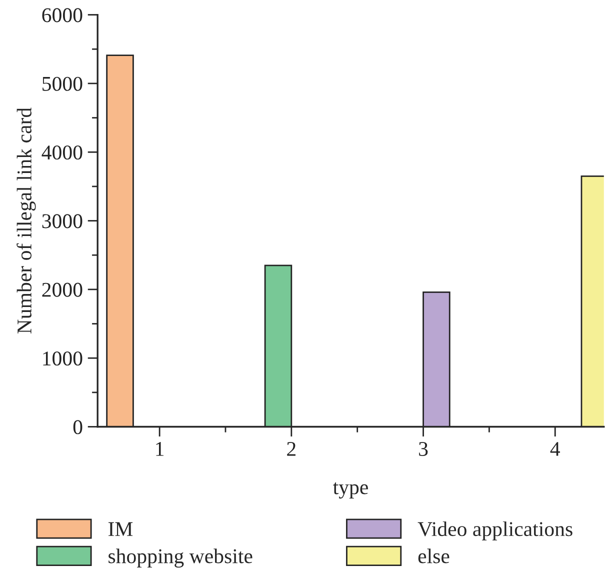  What do you see at coordinates (62, 221) in the screenshot?
I see `y-tick-label: 3000` at bounding box center [62, 221].